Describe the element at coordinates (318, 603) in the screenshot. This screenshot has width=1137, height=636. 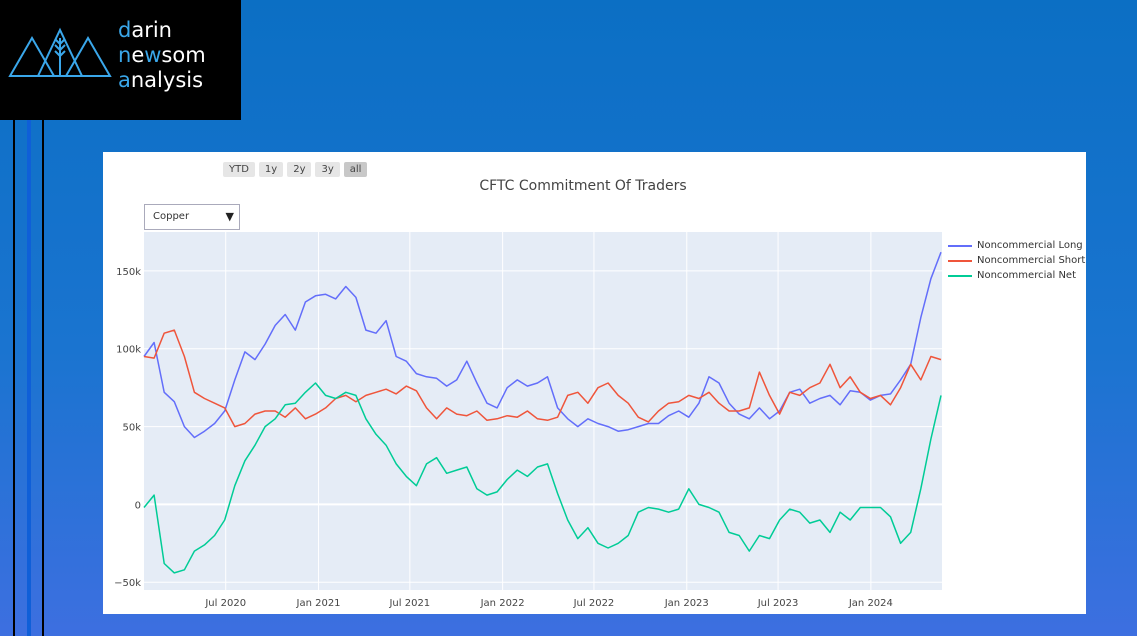
I see `x-tick-label: Jan 2021` at that location.